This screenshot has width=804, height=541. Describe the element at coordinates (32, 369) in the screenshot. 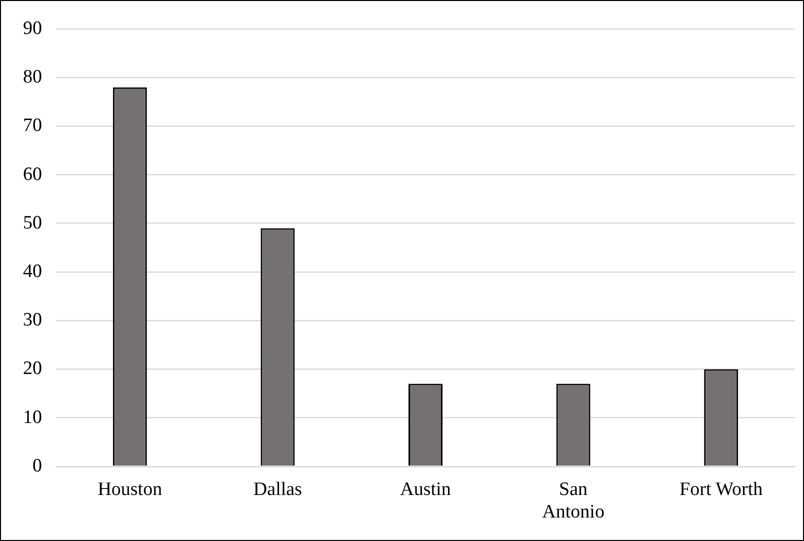

I see `y-tick-label: 20` at that location.